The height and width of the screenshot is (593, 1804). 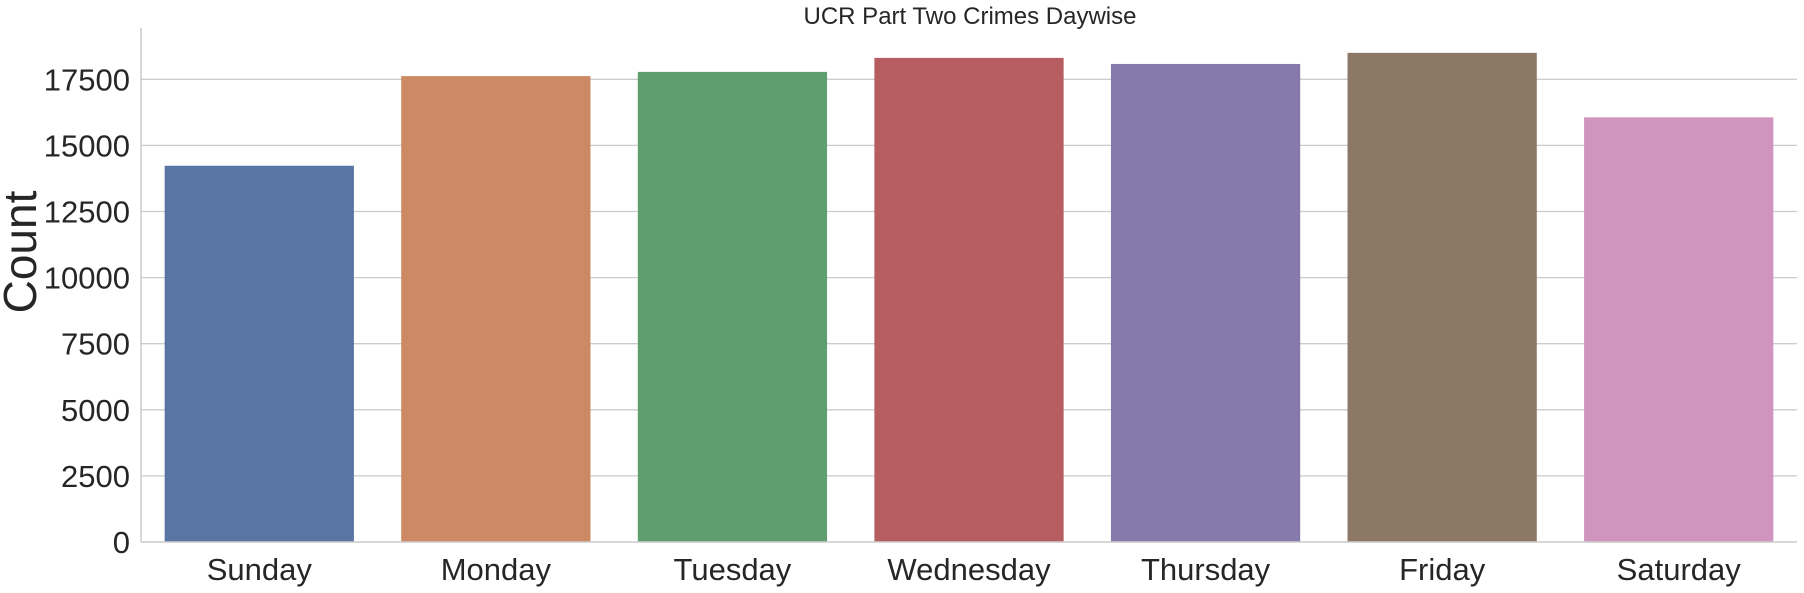 I want to click on bar-sunday, so click(x=259, y=353).